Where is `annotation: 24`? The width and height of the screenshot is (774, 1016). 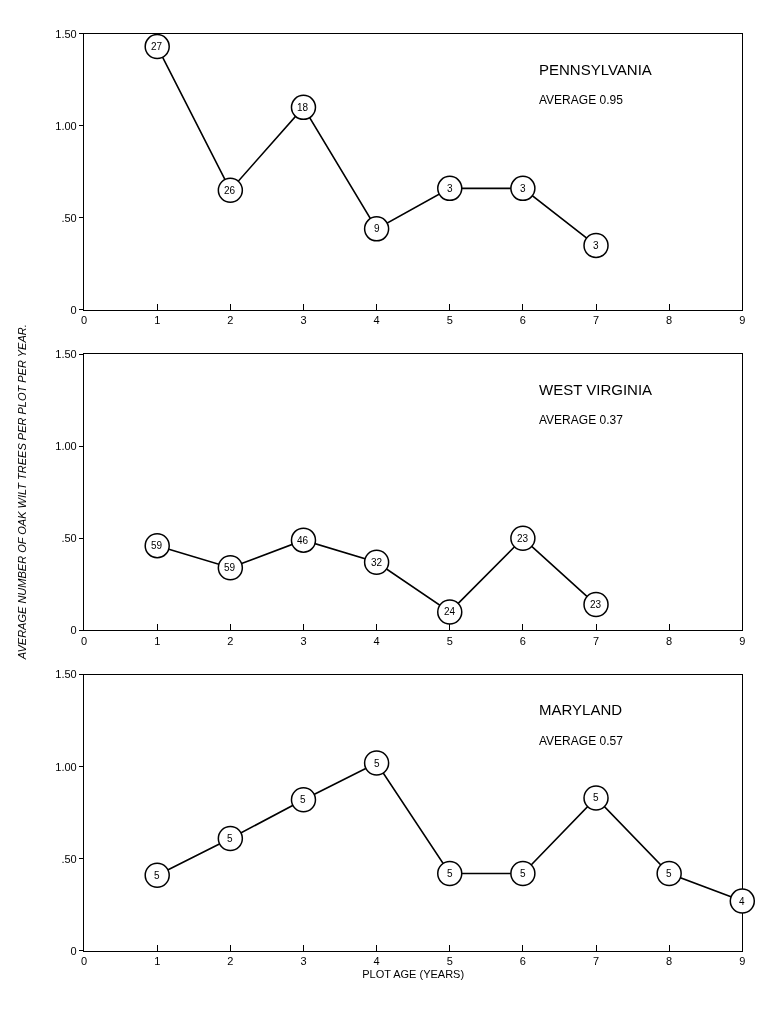 annotation: 24 is located at coordinates (450, 611).